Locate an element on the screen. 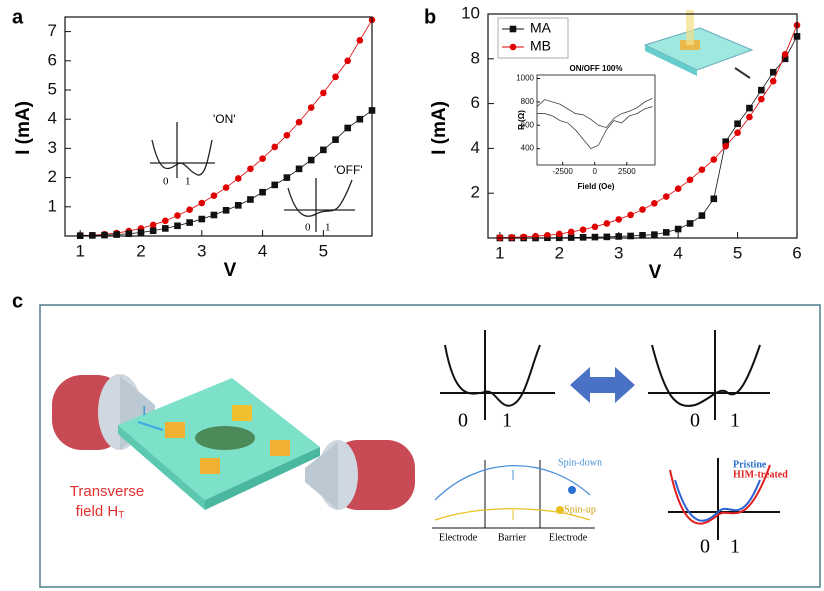  x-tick-label: 6 is located at coordinates (796, 252).